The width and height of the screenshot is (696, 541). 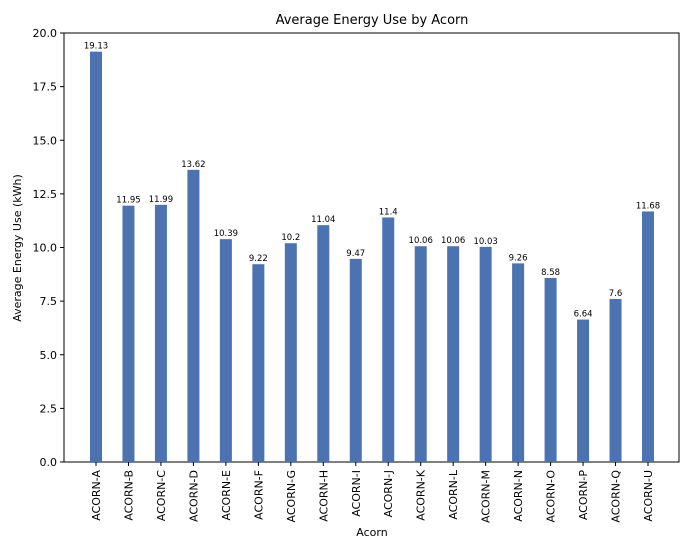 I want to click on x-tick-label: ACORN-M, so click(x=486, y=496).